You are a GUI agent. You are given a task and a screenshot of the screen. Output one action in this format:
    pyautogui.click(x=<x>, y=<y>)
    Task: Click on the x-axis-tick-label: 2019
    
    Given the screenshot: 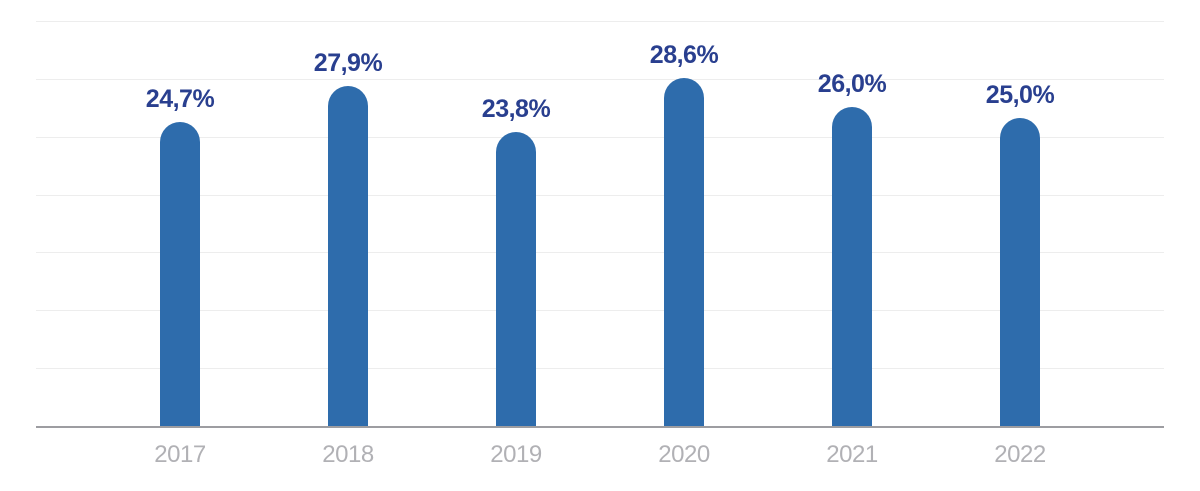 What is the action you would take?
    pyautogui.click(x=516, y=454)
    